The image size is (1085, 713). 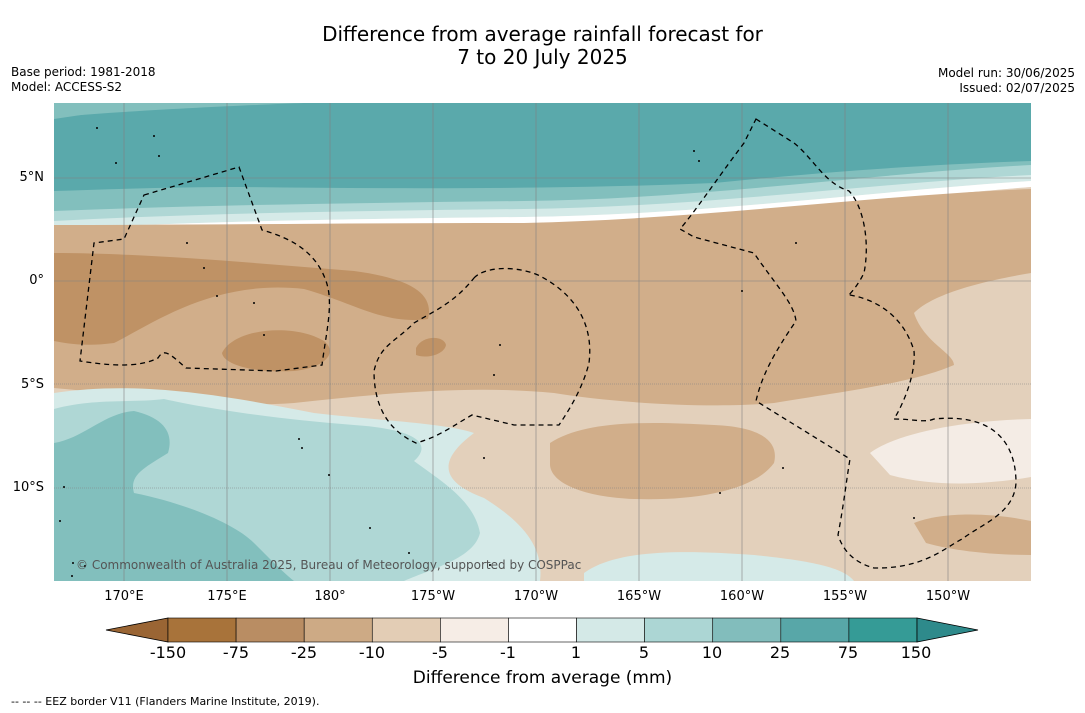 What do you see at coordinates (242, 299) in the screenshot?
I see `dry-strong-zone-west` at bounding box center [242, 299].